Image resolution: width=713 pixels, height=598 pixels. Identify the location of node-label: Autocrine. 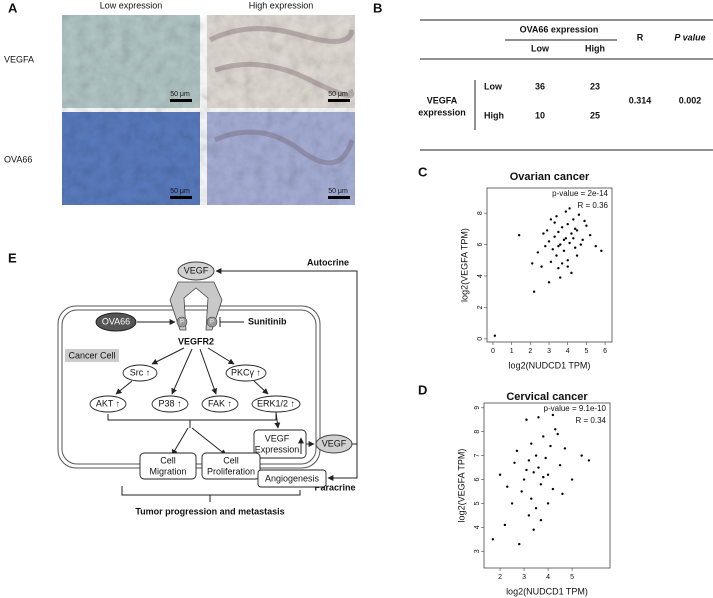
(328, 262).